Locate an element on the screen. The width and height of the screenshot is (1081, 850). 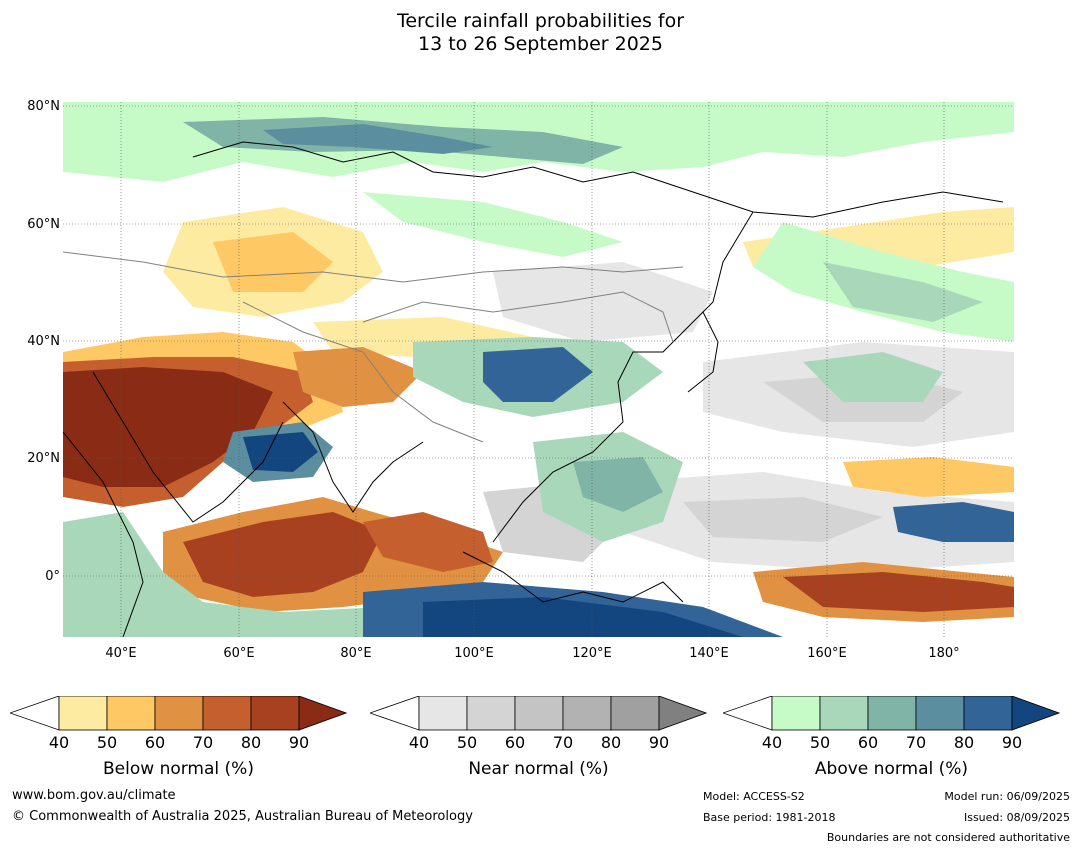
tick-below-40: 40 is located at coordinates (59, 742).